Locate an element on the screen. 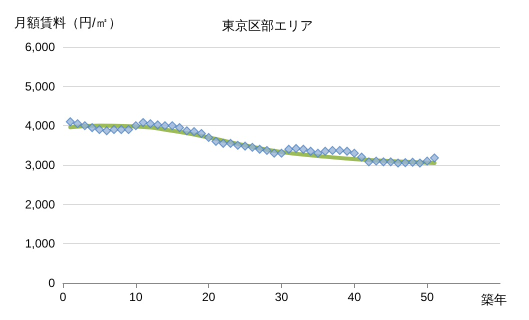 Image resolution: width=529 pixels, height=320 pixels. x-tick-label: 20 is located at coordinates (209, 297).